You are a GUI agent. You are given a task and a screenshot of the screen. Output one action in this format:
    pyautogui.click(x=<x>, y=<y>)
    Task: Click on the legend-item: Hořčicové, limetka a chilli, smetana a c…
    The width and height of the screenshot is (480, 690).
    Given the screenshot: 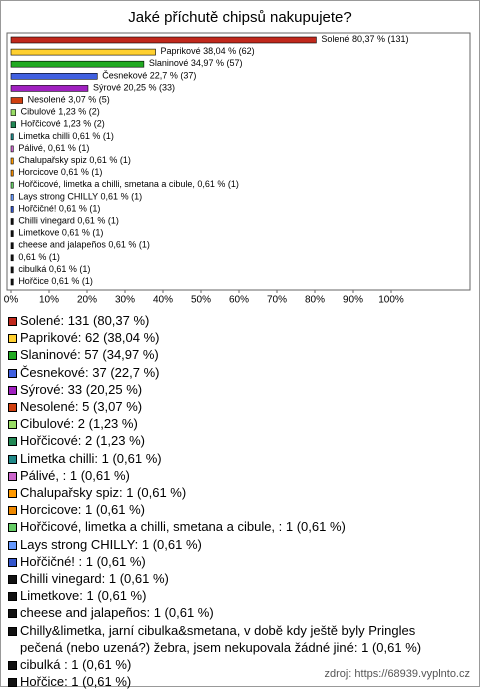 What is the action you would take?
    pyautogui.click(x=228, y=526)
    